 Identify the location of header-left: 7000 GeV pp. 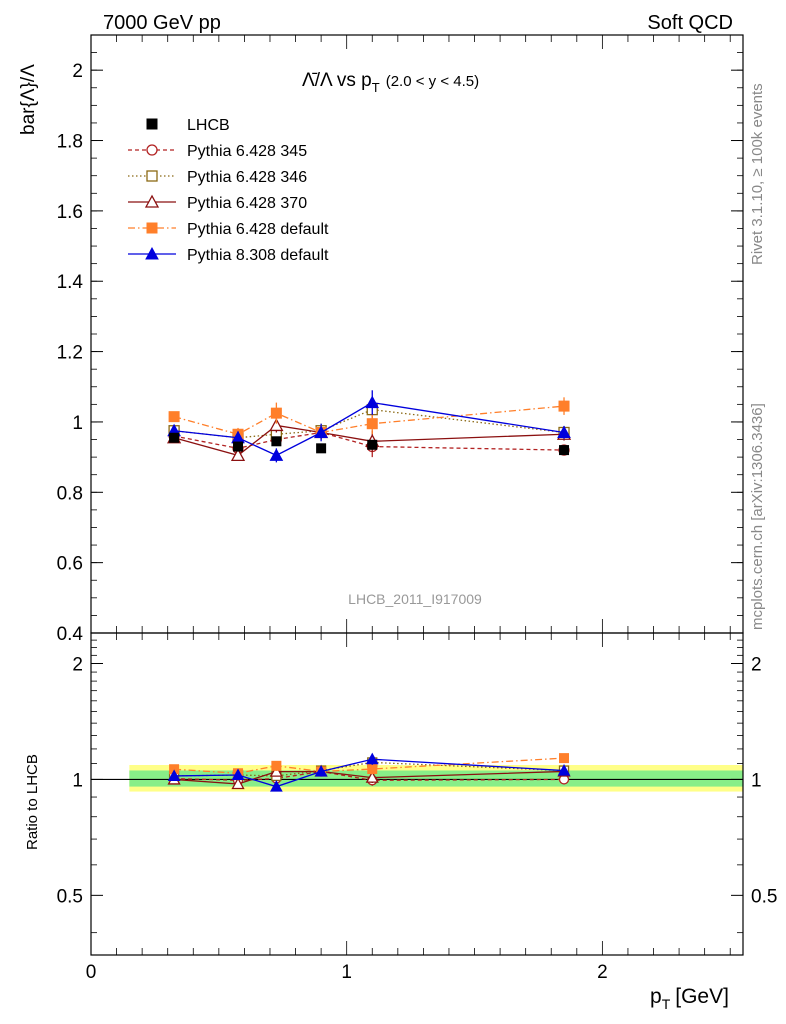
(162, 23).